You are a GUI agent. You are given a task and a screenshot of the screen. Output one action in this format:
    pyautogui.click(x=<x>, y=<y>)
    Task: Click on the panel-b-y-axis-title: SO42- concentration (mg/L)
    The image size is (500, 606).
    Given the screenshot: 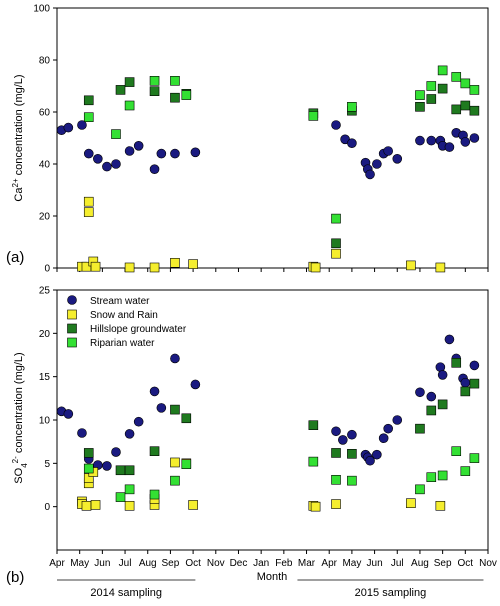 What is the action you would take?
    pyautogui.click(x=20, y=417)
    